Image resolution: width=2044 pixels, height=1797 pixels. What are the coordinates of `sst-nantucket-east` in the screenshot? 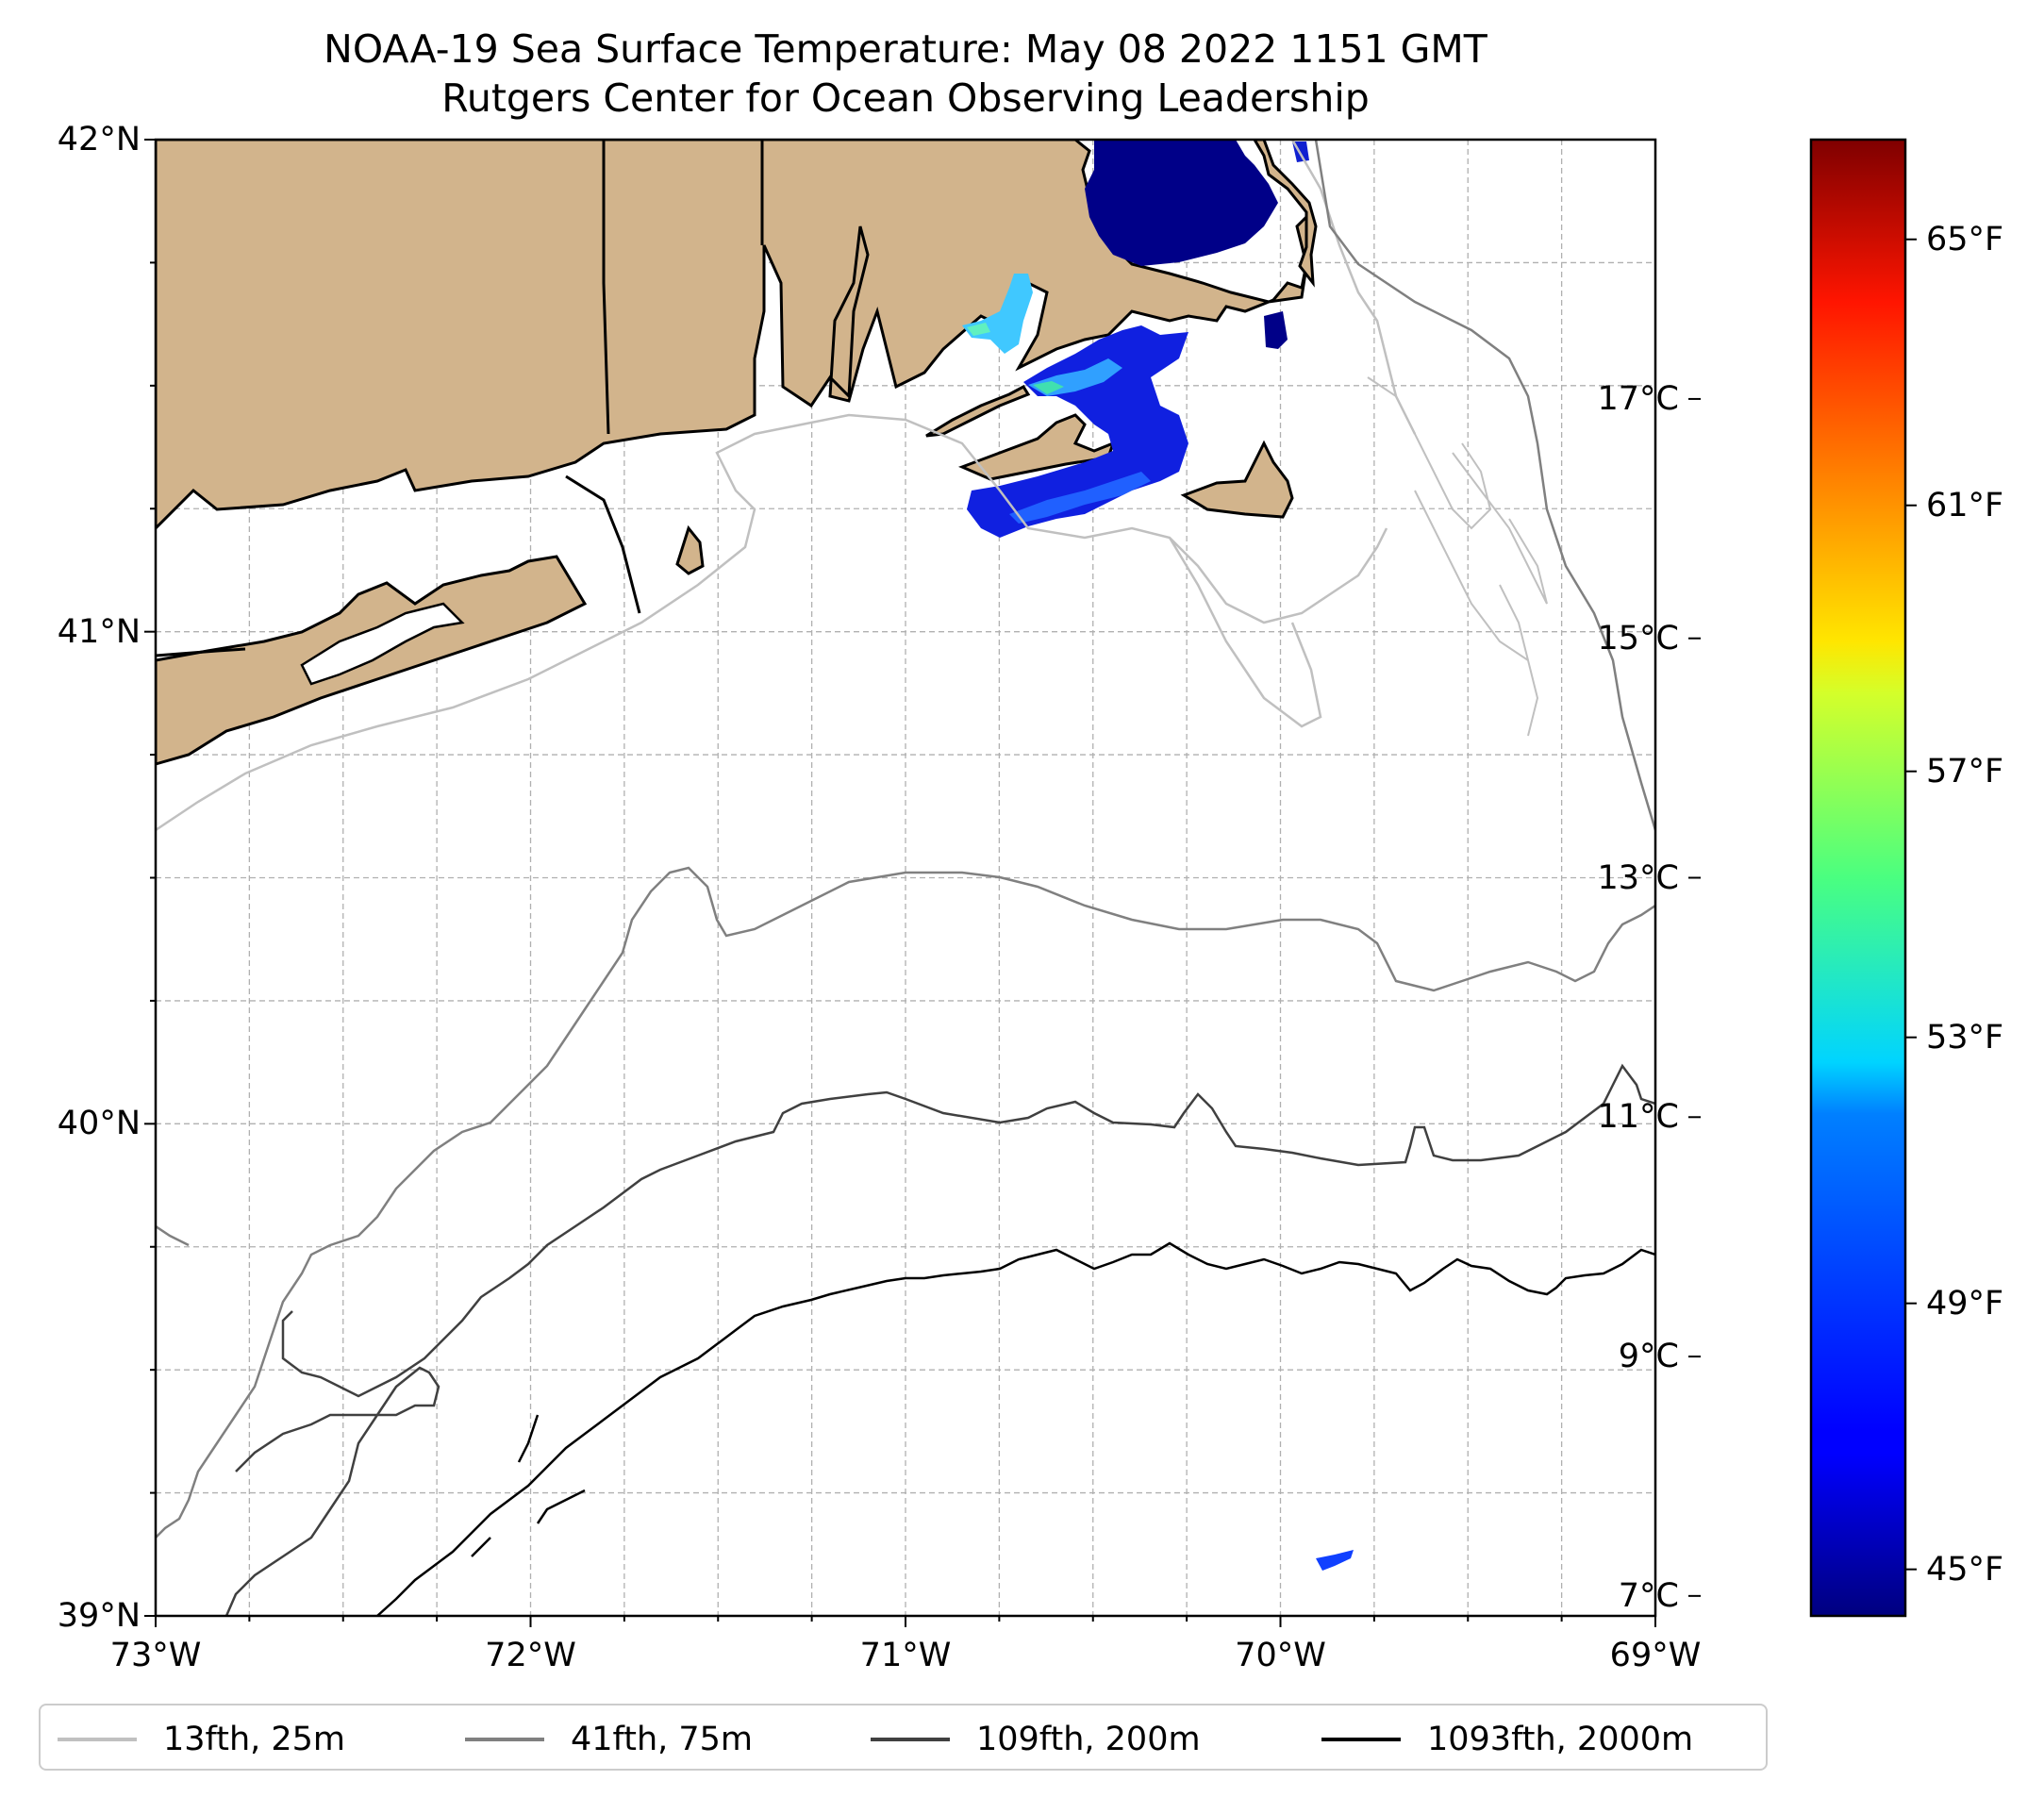 It's located at (1276, 330).